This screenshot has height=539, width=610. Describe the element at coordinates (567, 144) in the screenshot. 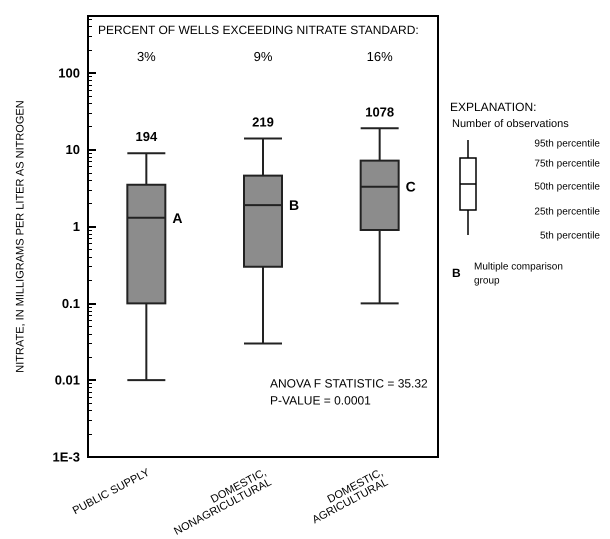

I see `text: 95th percentile` at that location.